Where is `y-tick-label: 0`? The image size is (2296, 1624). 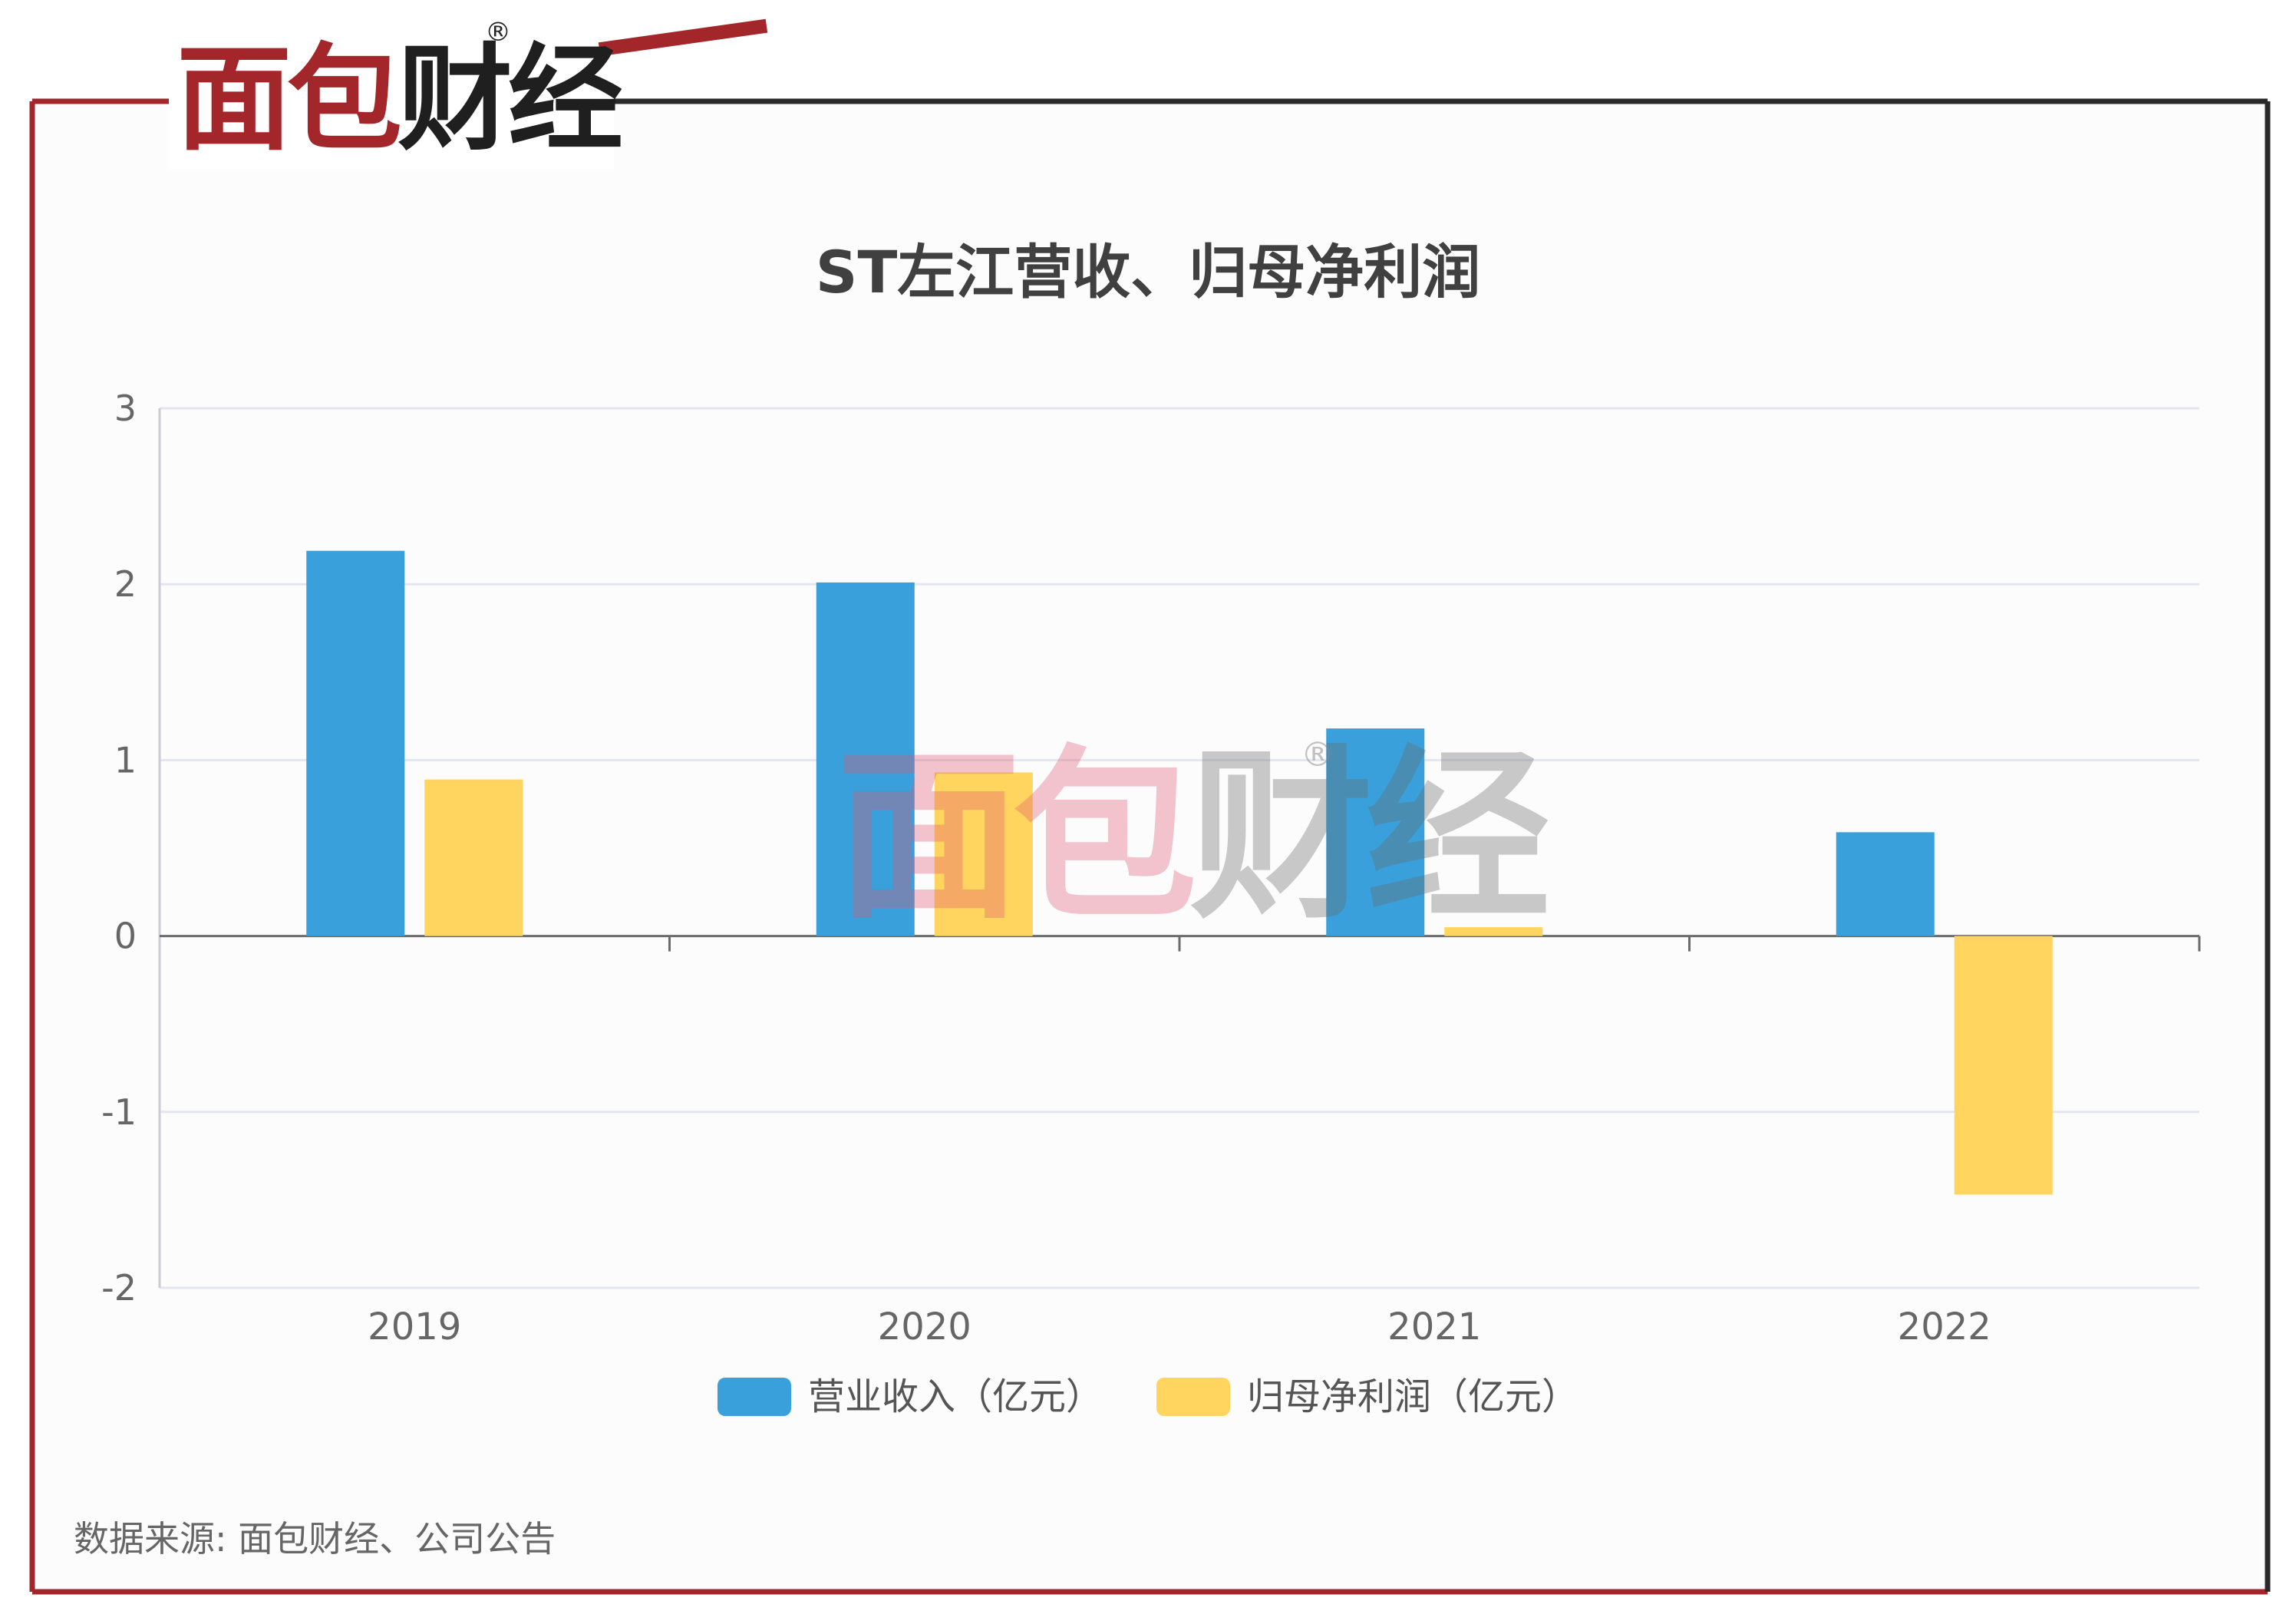
y-tick-label: 0 is located at coordinates (125, 937).